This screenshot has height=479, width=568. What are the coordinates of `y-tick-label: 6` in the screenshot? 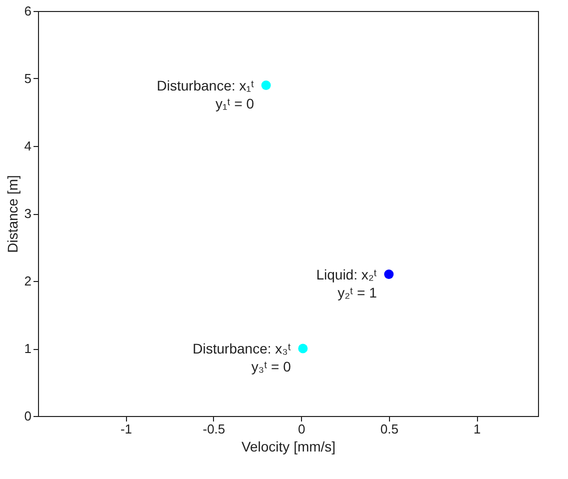 It's located at (28, 11).